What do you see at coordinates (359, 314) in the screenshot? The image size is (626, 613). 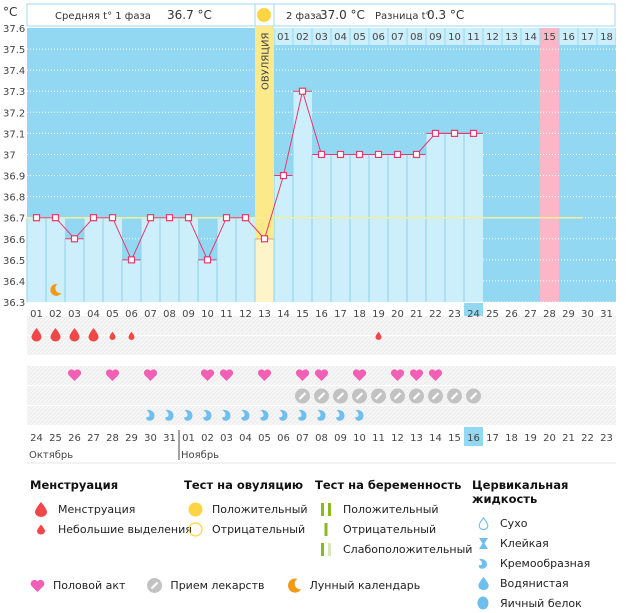 I see `cycle-day-label: 18` at bounding box center [359, 314].